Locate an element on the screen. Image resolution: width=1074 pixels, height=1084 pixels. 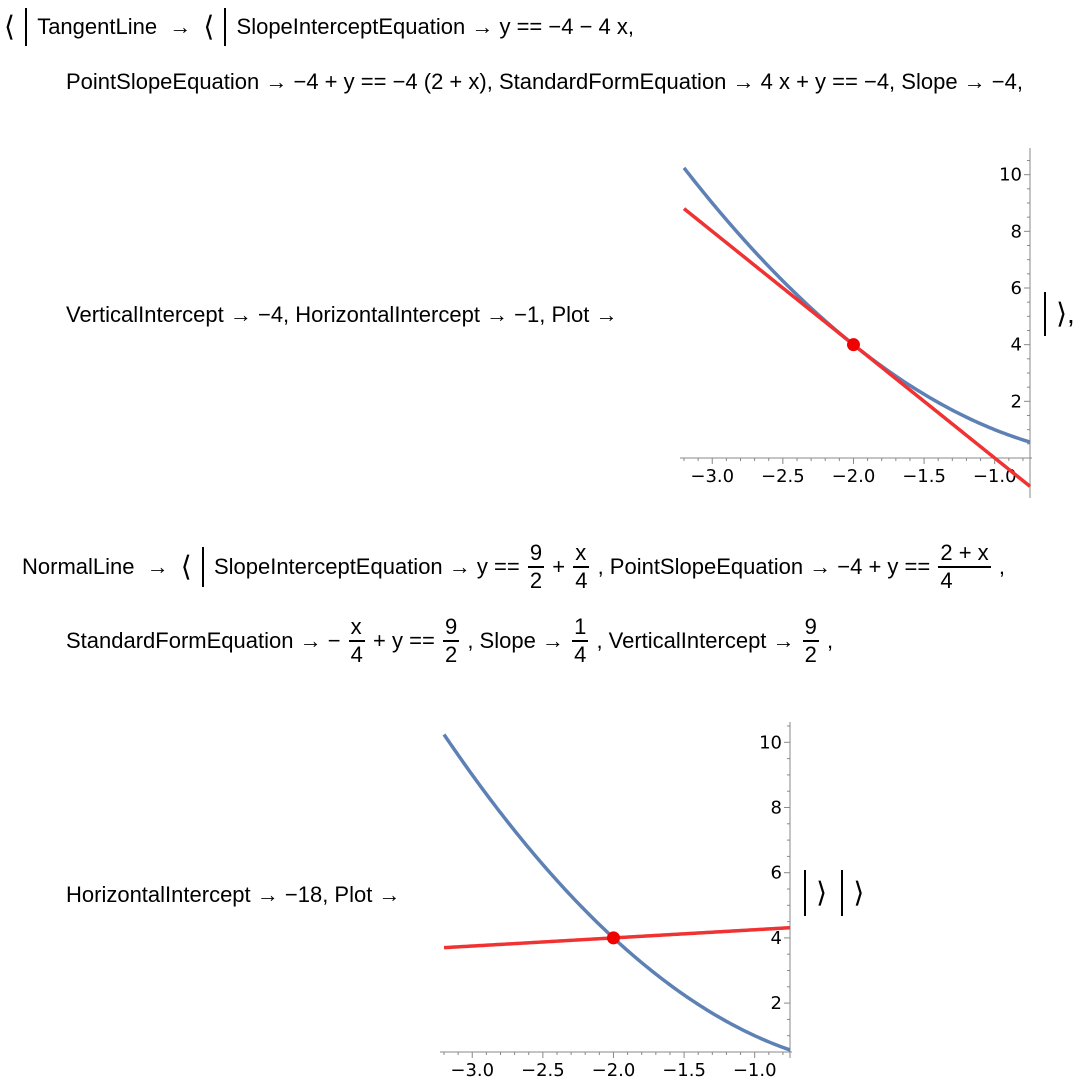
tangent-label: TangentLine is located at coordinates (97, 26).